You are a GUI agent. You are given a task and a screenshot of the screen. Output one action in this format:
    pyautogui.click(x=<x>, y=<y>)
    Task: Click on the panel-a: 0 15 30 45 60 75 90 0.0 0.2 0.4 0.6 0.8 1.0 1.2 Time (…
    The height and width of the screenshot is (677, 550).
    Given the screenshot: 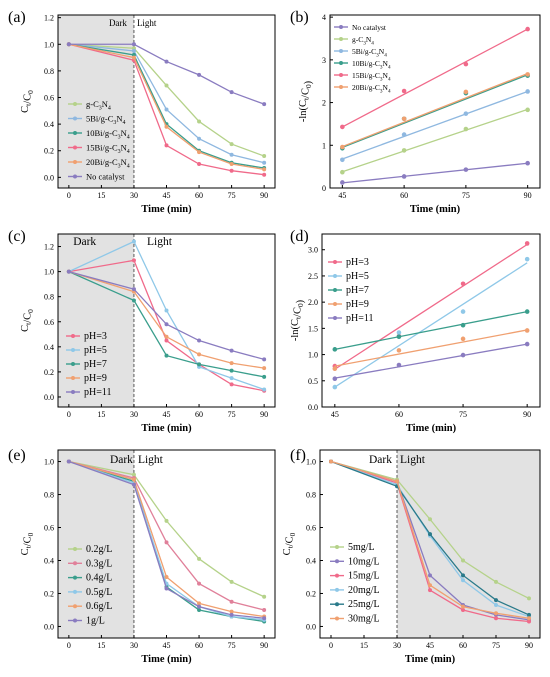 What is the action you would take?
    pyautogui.click(x=142, y=112)
    